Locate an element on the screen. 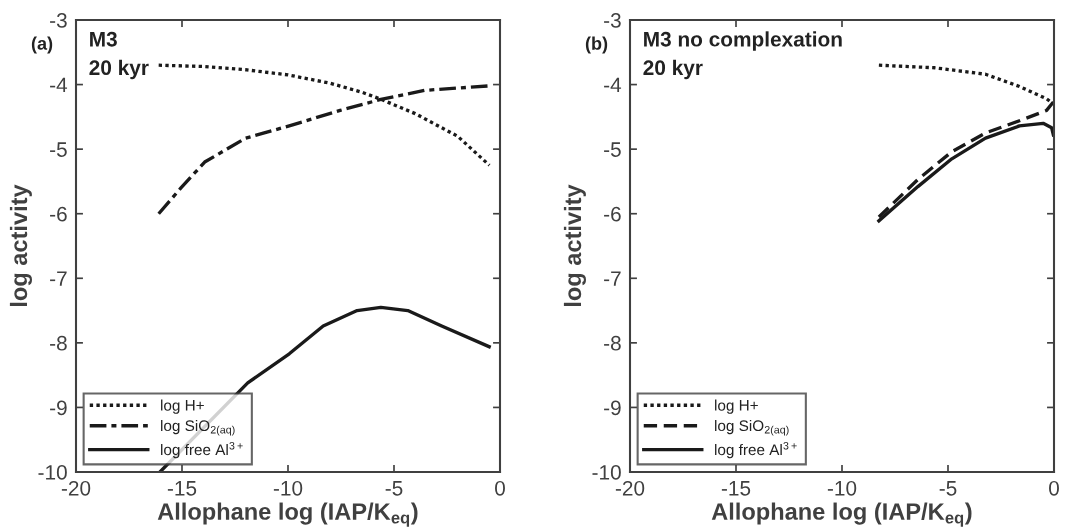  text: (b) is located at coordinates (596, 45).